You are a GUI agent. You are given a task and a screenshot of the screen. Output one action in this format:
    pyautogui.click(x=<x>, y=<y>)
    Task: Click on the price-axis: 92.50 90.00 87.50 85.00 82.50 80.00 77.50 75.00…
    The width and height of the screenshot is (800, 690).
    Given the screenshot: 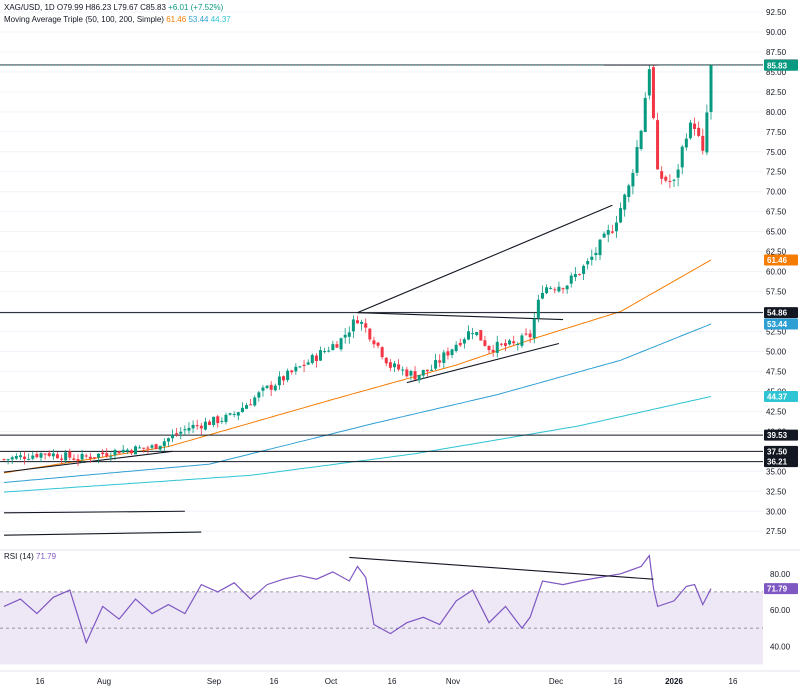 What is the action you would take?
    pyautogui.click(x=781, y=329)
    